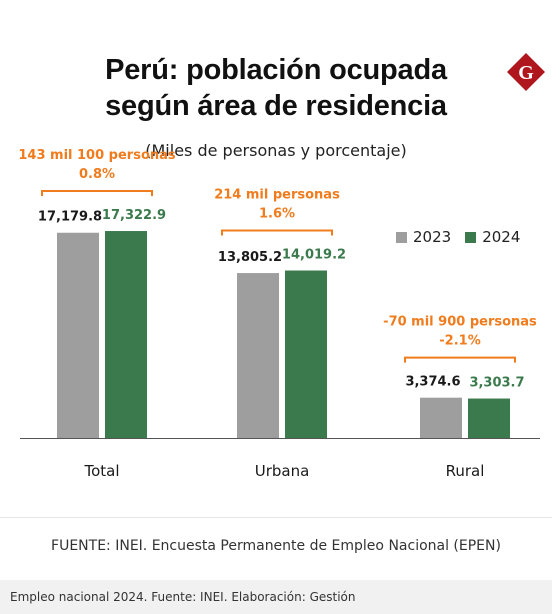  Describe the element at coordinates (101, 471) in the screenshot. I see `category-label-total: Total` at that location.